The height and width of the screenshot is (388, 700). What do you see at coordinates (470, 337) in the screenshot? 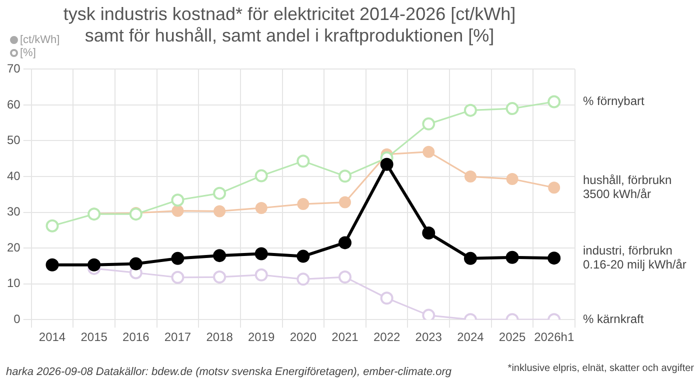
I see `x-tick-label: 2024` at bounding box center [470, 337].